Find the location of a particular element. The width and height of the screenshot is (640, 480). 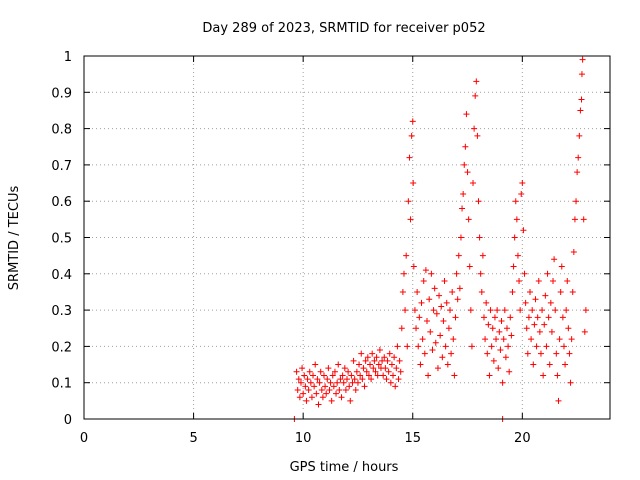

x-tick-label: 0 is located at coordinates (84, 438).